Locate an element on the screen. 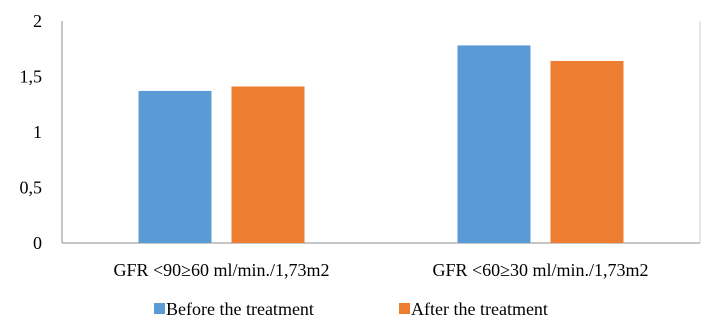 The height and width of the screenshot is (326, 705). x-category-label: GFR <90≥60 ml/min./1,73m2 is located at coordinates (221, 270).